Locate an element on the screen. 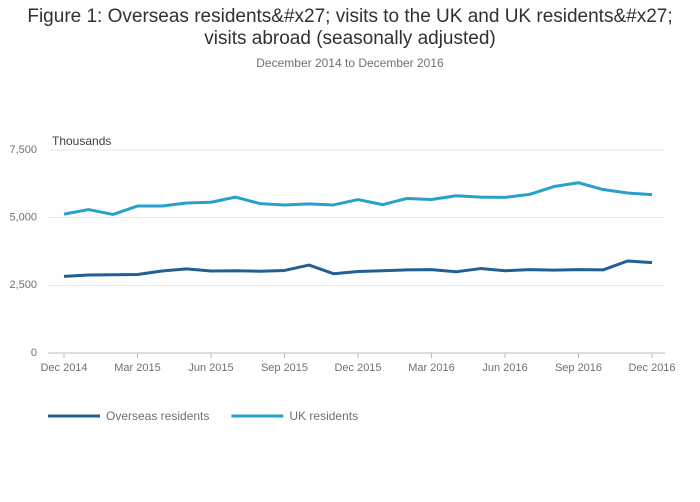 Image resolution: width=700 pixels, height=502 pixels. x-tick-label: Dec 2014 is located at coordinates (63, 368).